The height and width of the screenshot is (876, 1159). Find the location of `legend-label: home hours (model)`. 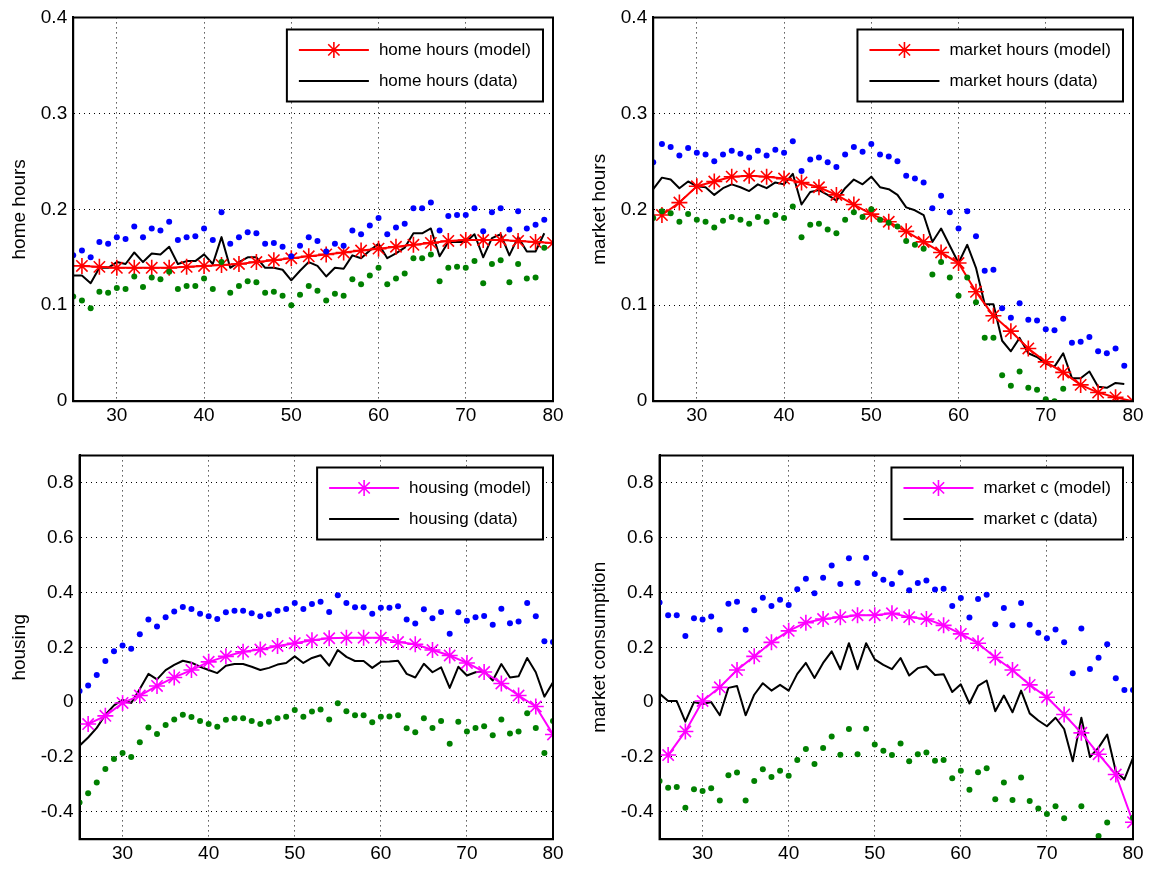

legend-label: home hours (model) is located at coordinates (454, 49).